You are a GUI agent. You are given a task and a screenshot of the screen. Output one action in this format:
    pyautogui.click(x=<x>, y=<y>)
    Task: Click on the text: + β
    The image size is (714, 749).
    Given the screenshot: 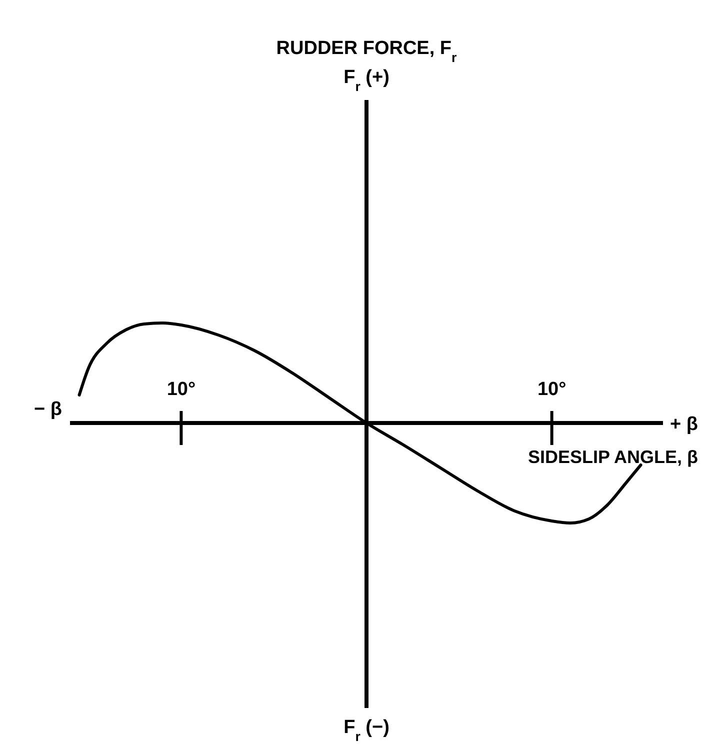 What is the action you would take?
    pyautogui.click(x=684, y=424)
    